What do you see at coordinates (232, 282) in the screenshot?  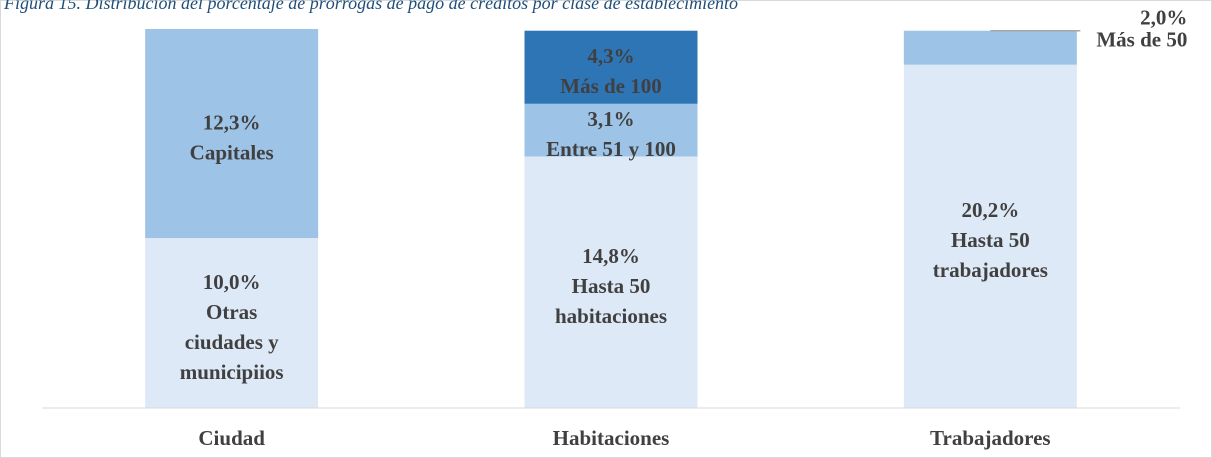 I see `value-label: 10,0%` at bounding box center [232, 282].